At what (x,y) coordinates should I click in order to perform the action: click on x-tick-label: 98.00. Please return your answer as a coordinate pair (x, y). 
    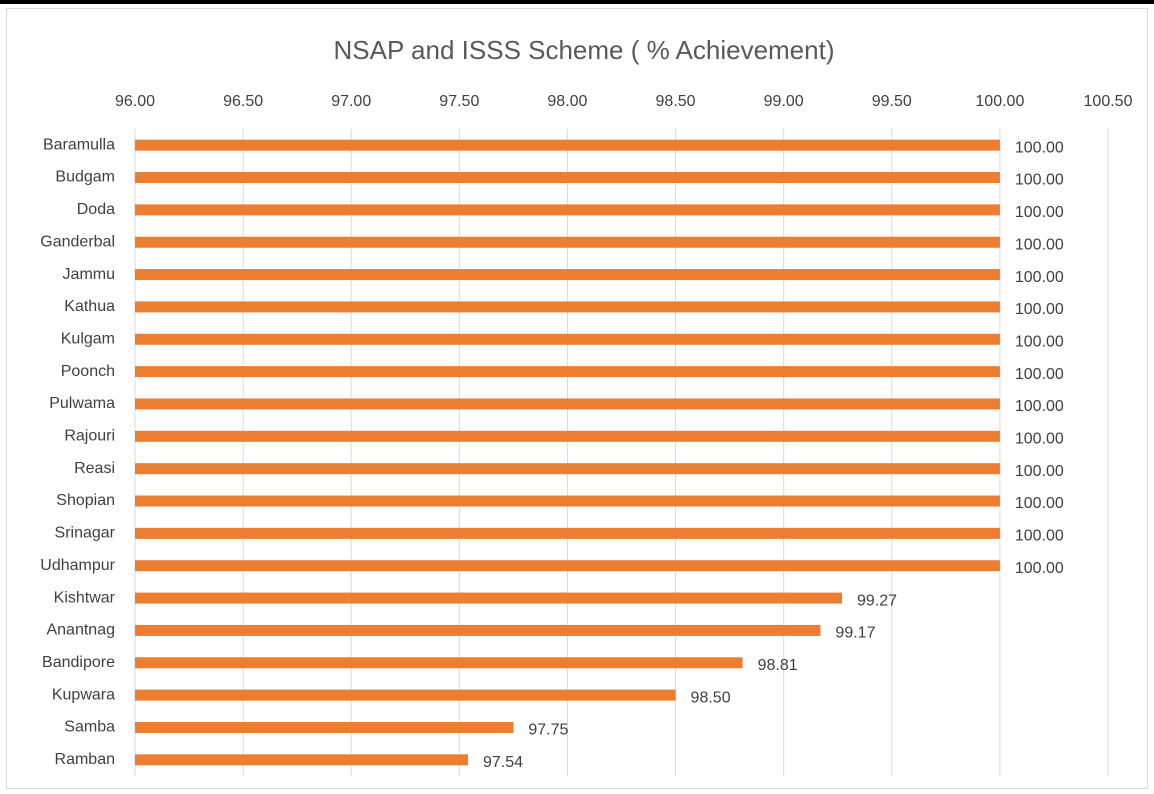
    Looking at the image, I should click on (567, 101).